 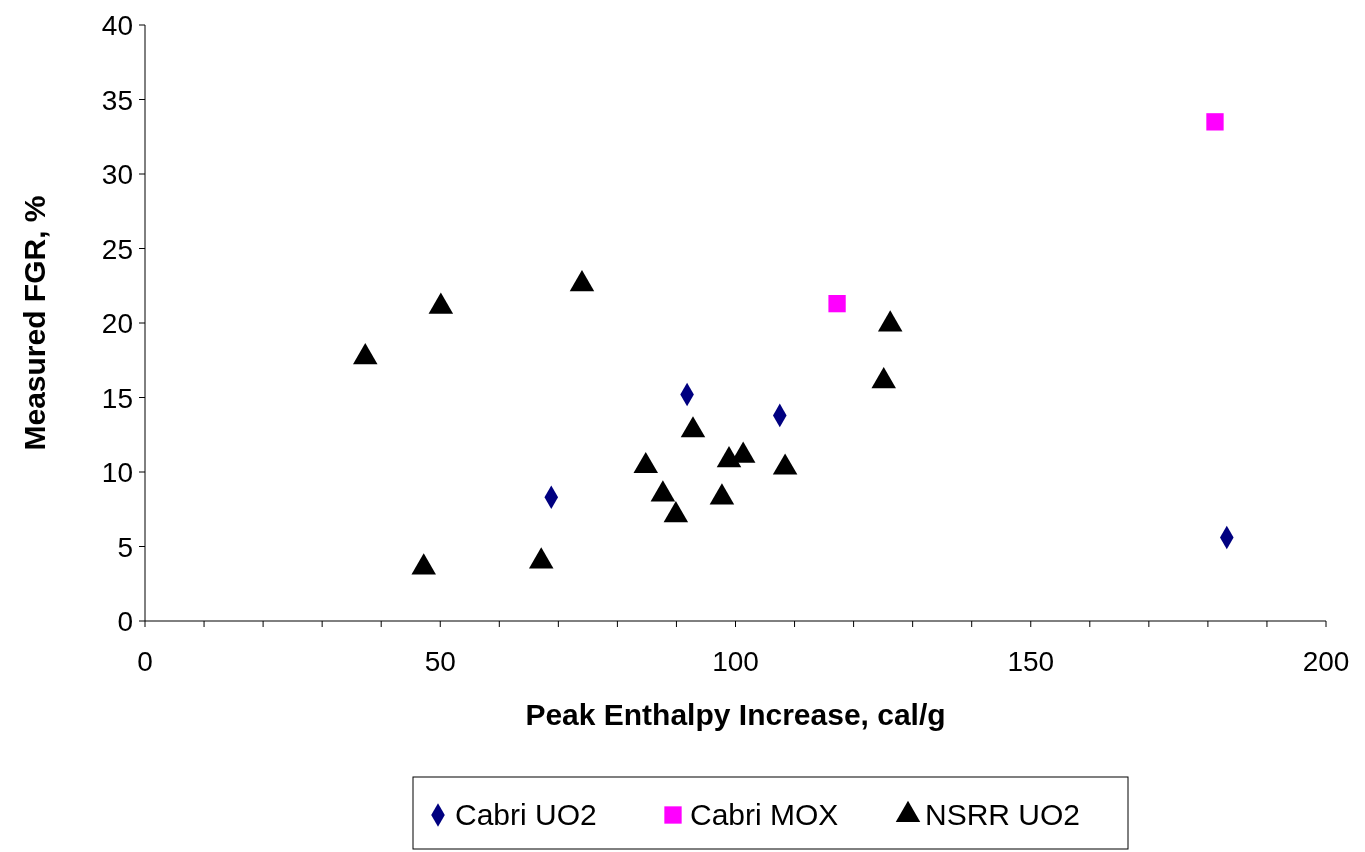 I want to click on y-tick-label: 30, so click(x=117, y=174).